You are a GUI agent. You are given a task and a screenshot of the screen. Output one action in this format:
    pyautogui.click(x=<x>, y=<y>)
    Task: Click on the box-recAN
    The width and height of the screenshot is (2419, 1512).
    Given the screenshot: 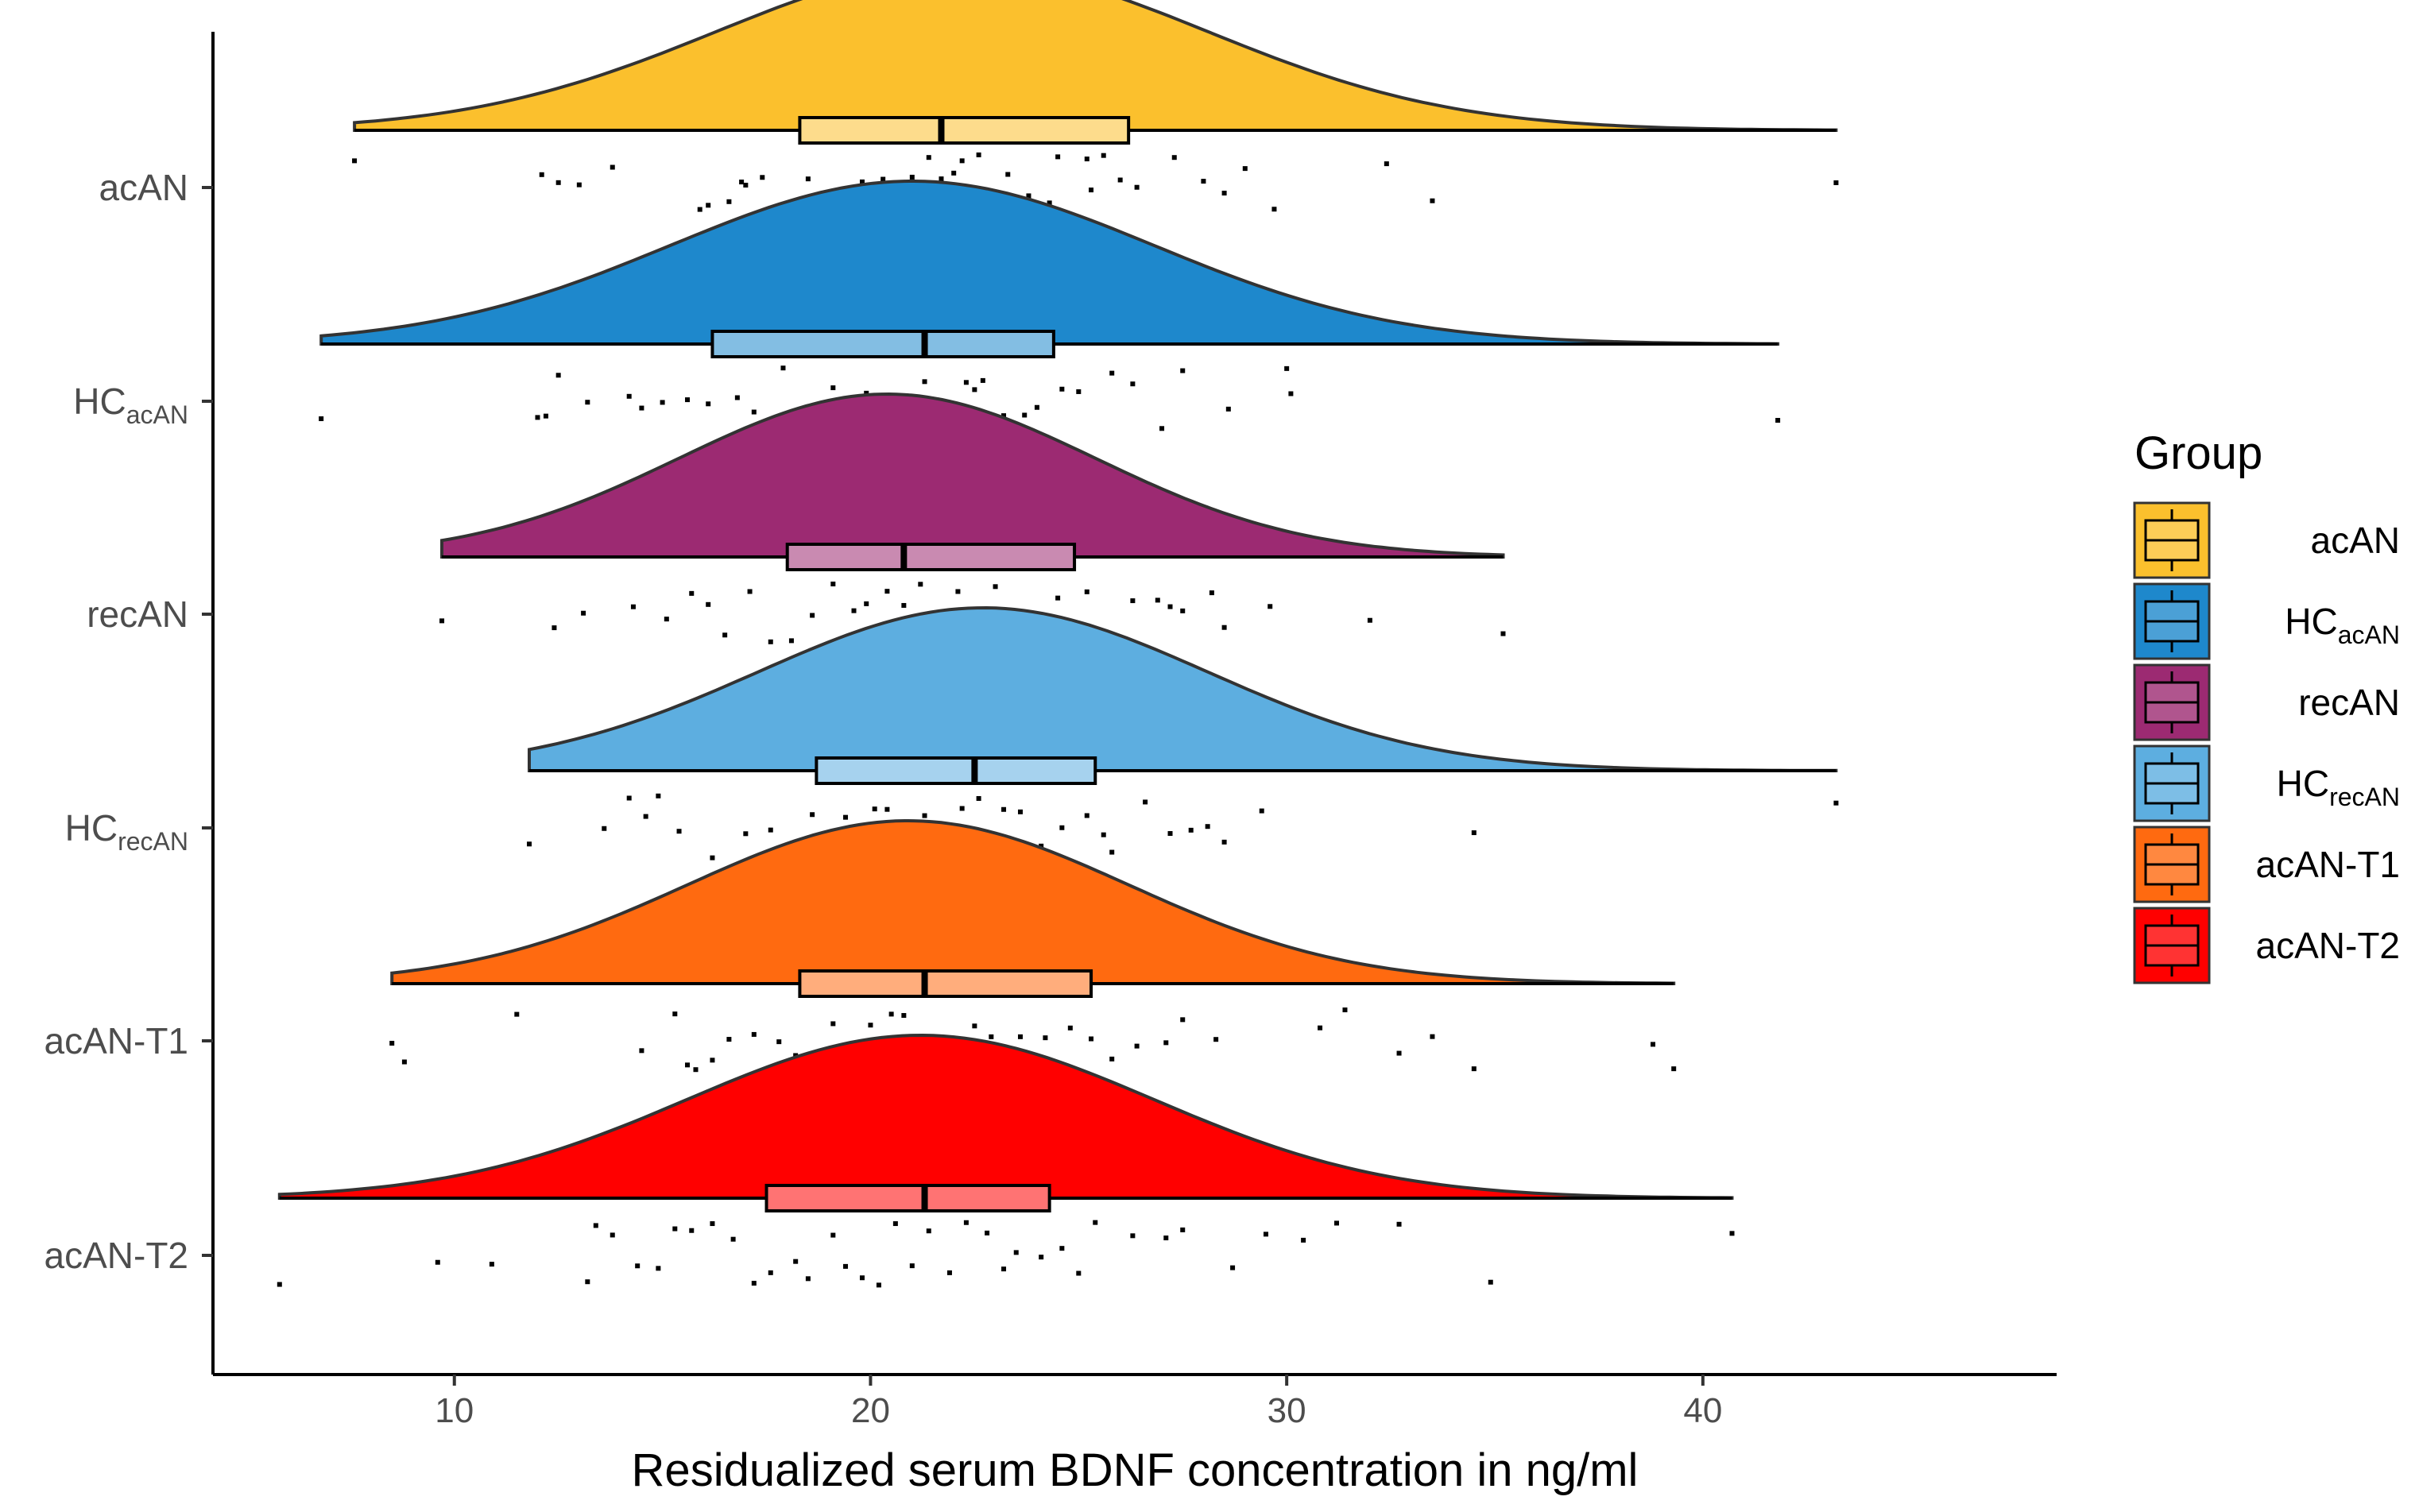 What is the action you would take?
    pyautogui.click(x=931, y=557)
    